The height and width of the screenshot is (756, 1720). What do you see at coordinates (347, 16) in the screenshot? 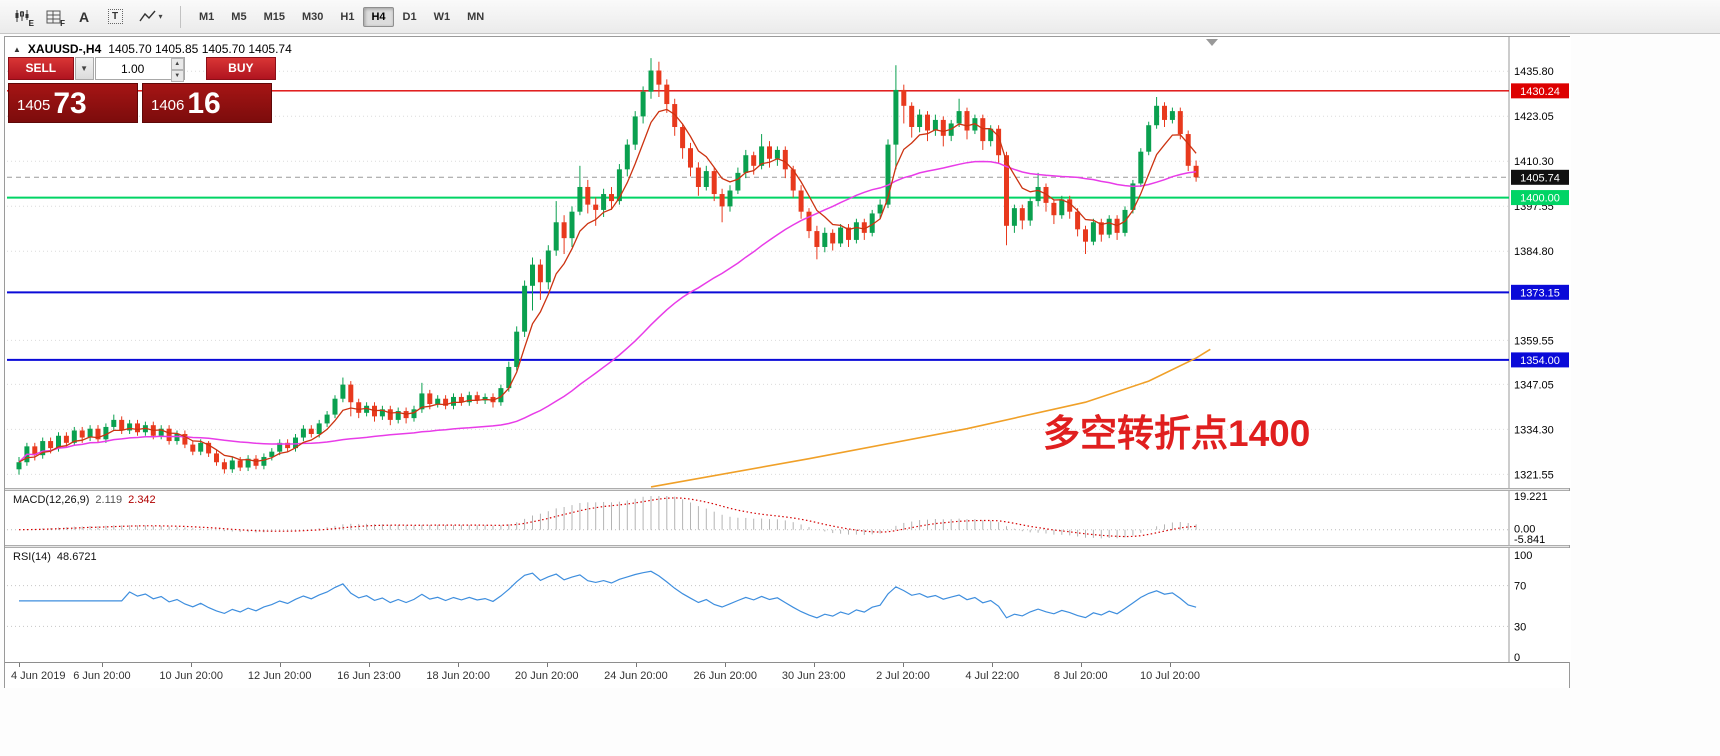
I see `timeframe-button-H1: H1` at bounding box center [347, 16].